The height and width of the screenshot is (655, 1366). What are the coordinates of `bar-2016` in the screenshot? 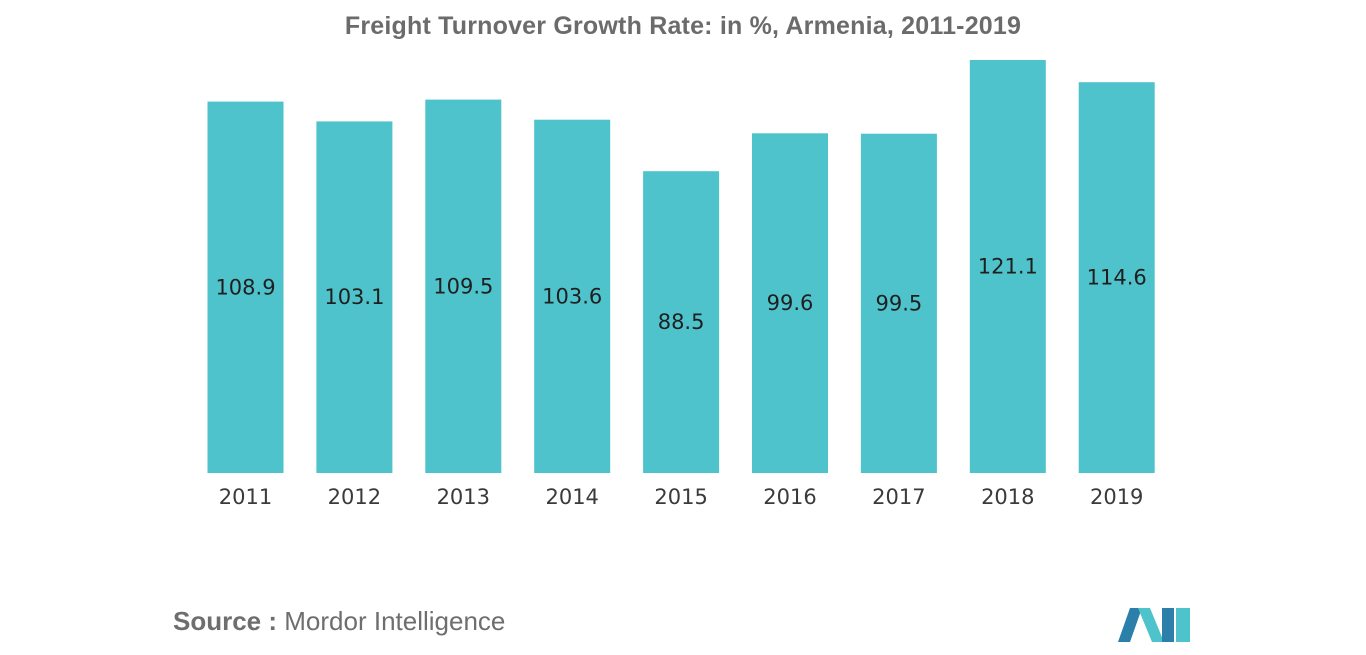 It's located at (790, 303).